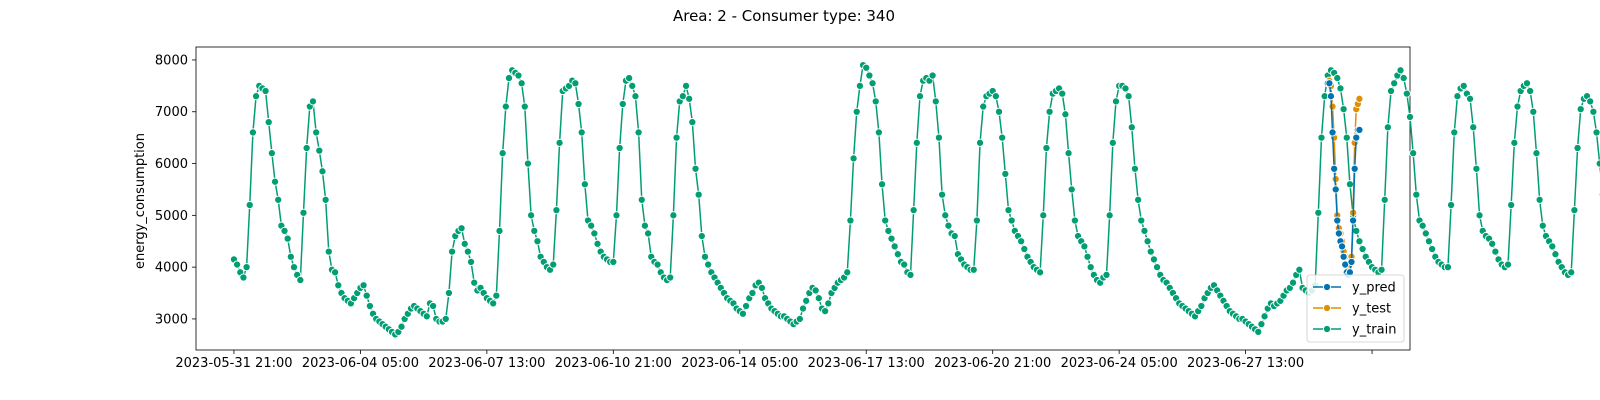  Describe the element at coordinates (171, 268) in the screenshot. I see `y-tick-label: 4000` at that location.